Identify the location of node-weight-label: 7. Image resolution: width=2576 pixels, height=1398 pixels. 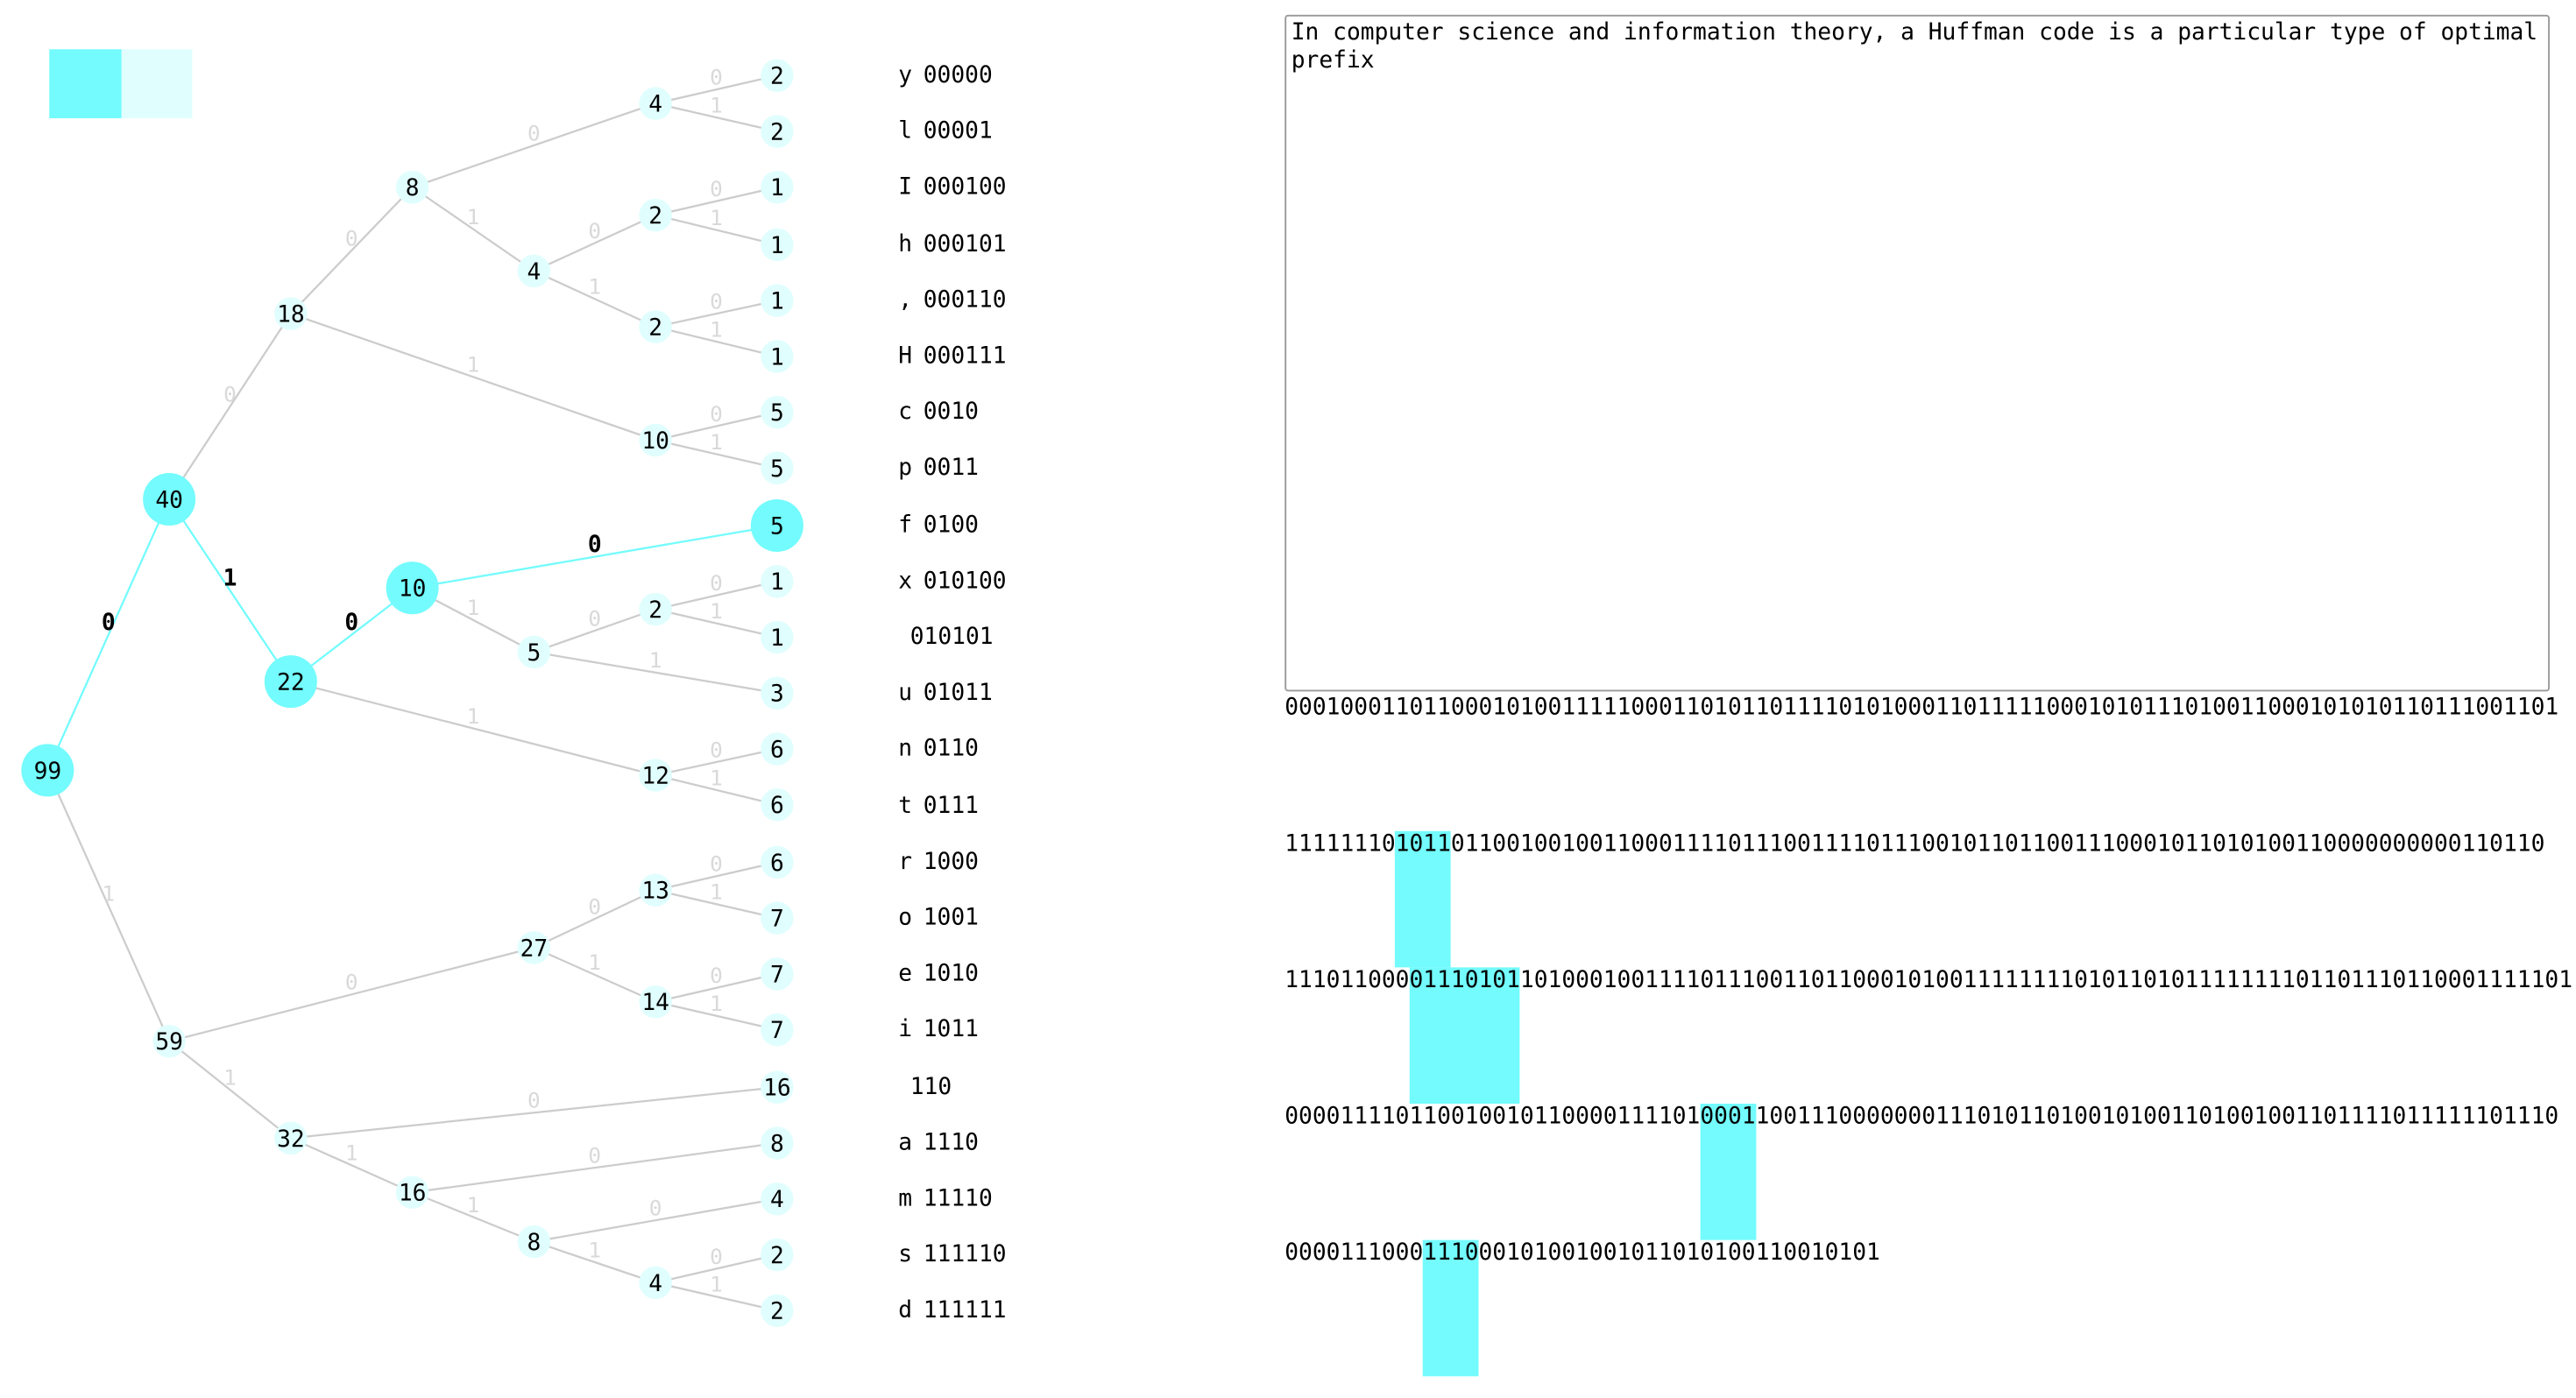
(777, 1031).